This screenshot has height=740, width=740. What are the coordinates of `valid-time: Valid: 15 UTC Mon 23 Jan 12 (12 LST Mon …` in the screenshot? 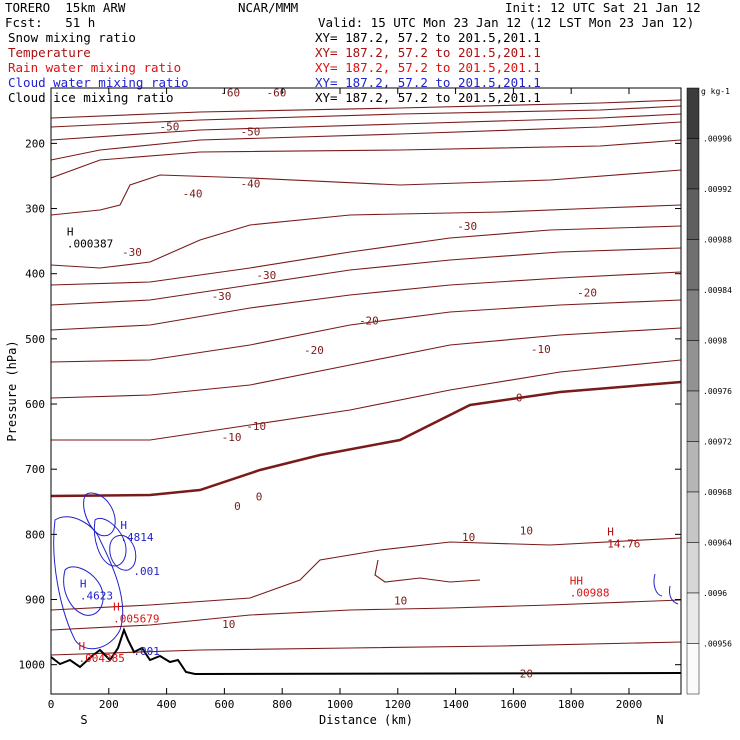 It's located at (506, 22).